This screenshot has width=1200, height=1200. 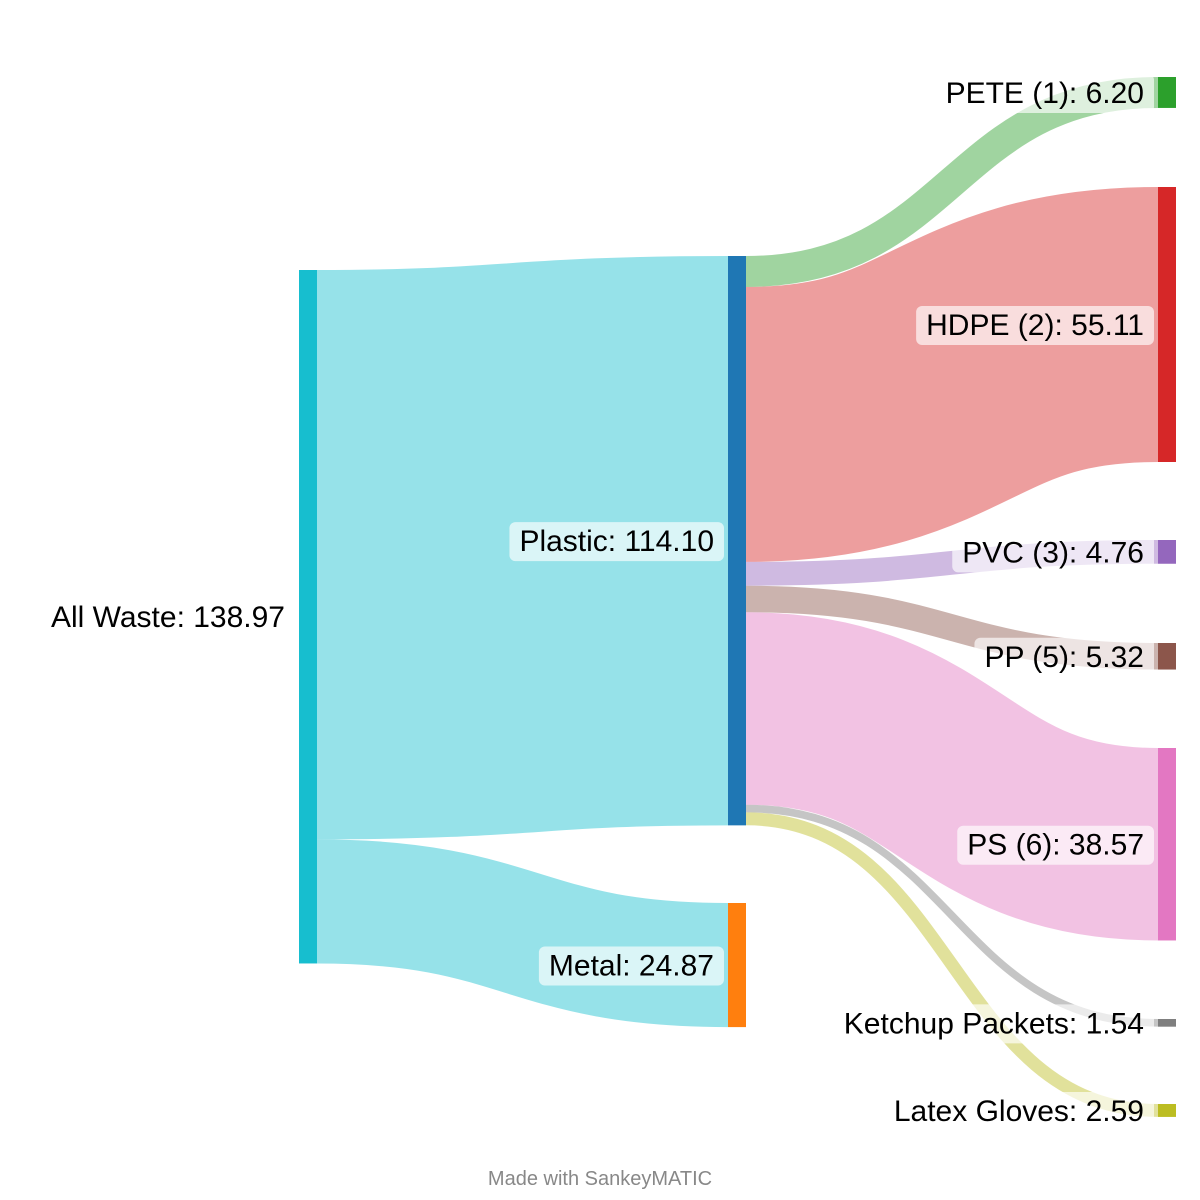 I want to click on label-plastic: Plastic: 114.10, so click(x=616, y=541).